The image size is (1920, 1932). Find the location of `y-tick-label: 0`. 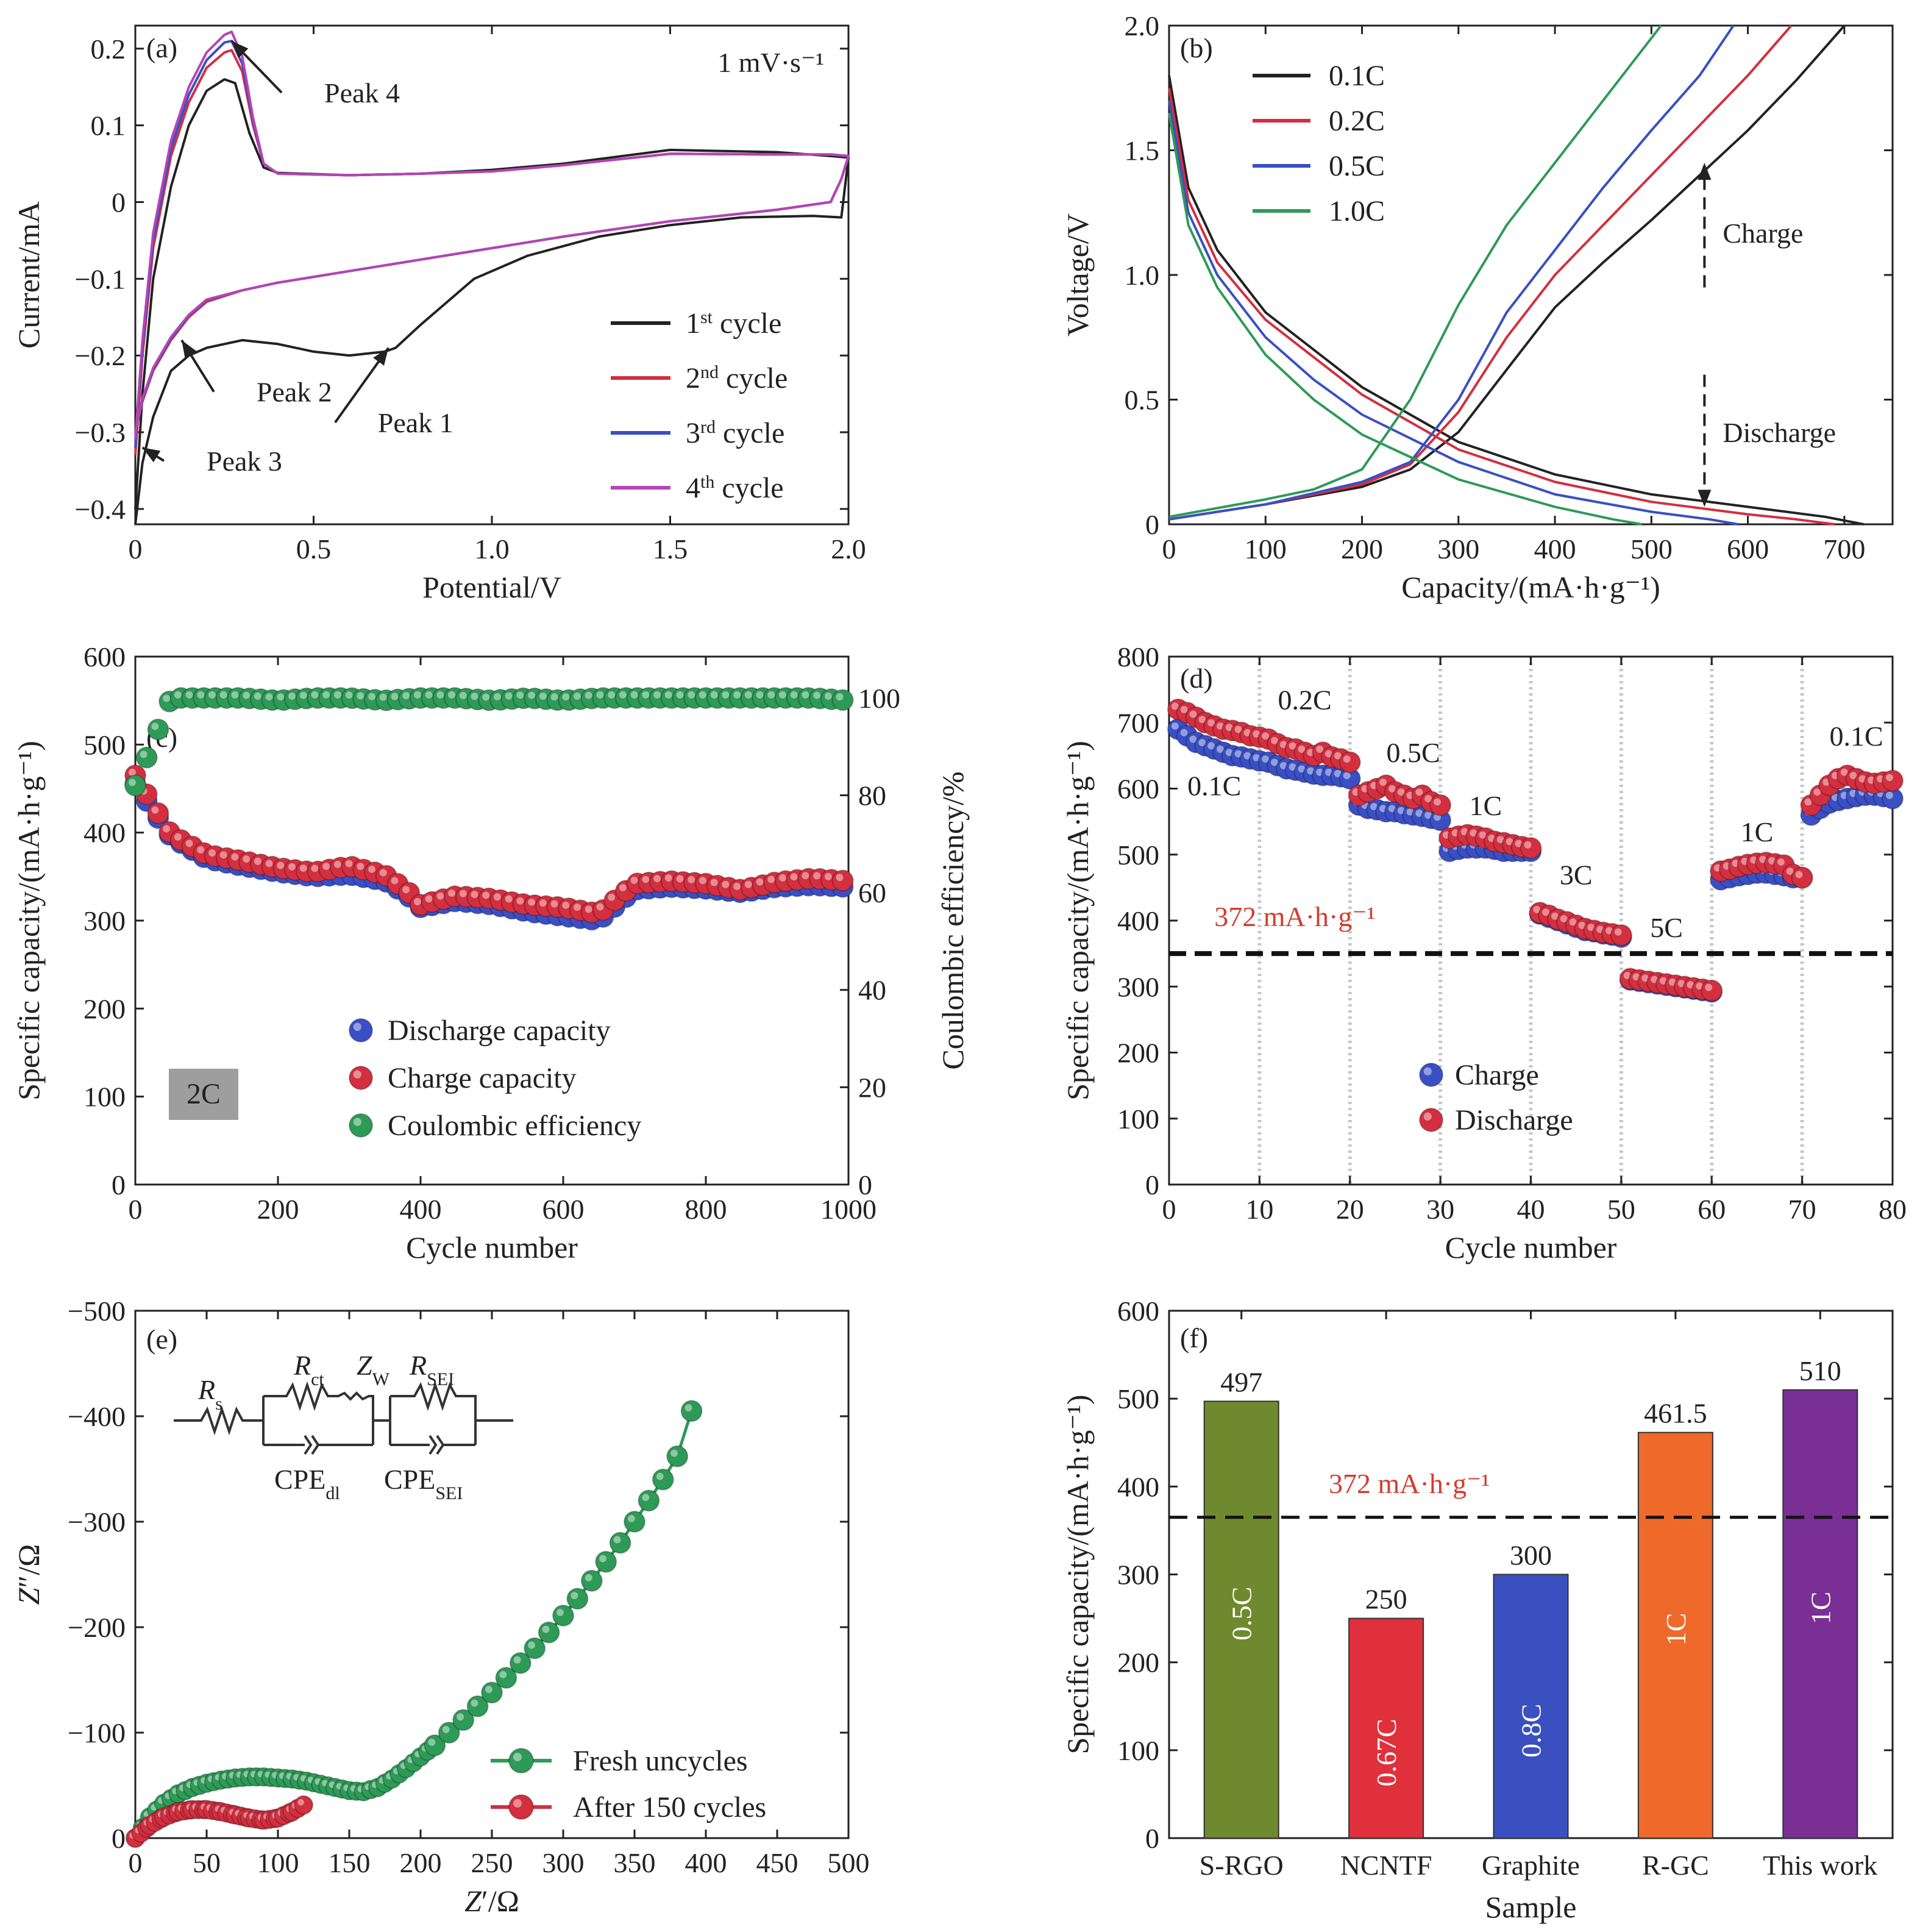

y-tick-label: 0 is located at coordinates (1152, 1184).